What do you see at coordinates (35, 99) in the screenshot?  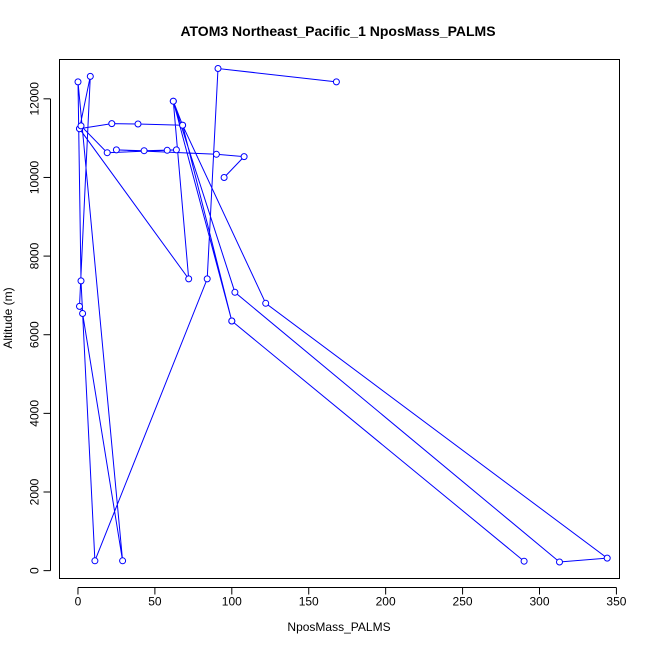 I see `y-tick-label: 12000` at bounding box center [35, 99].